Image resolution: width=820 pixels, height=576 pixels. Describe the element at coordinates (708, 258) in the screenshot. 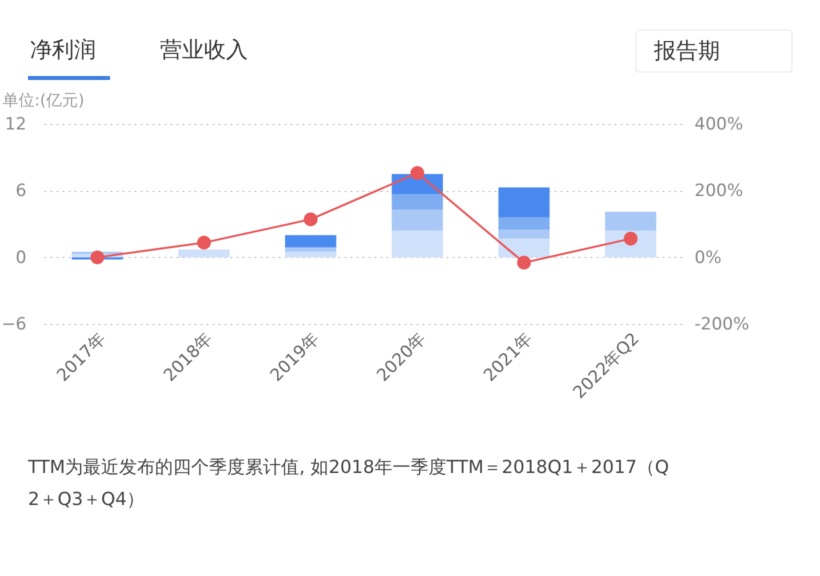

I see `y2-tick-label: 0%` at that location.